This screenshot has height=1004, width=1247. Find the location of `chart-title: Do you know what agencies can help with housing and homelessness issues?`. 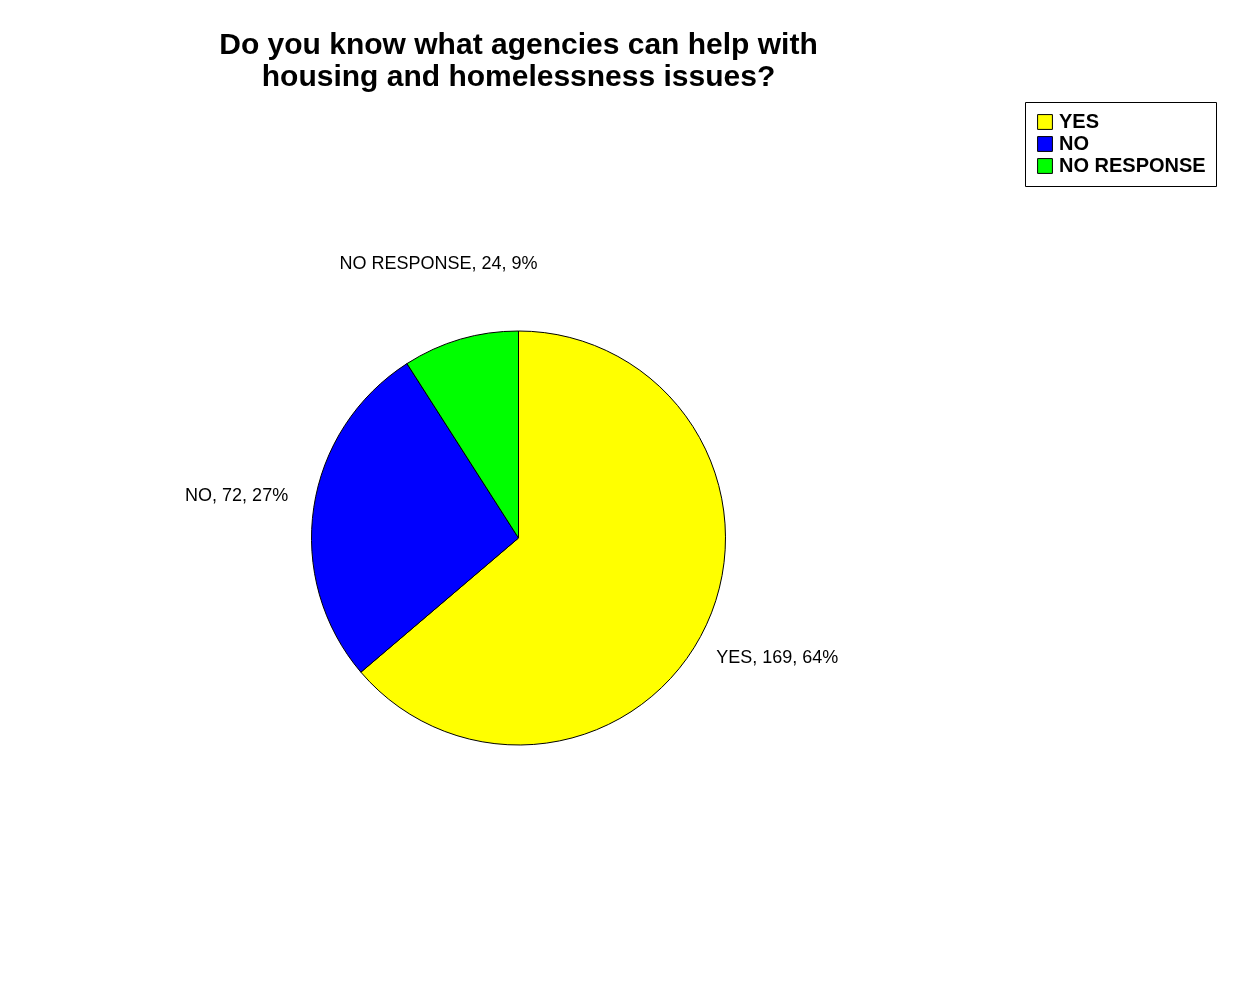

chart-title: Do you know what agencies can help with housing and homelessness issues? is located at coordinates (518, 59).